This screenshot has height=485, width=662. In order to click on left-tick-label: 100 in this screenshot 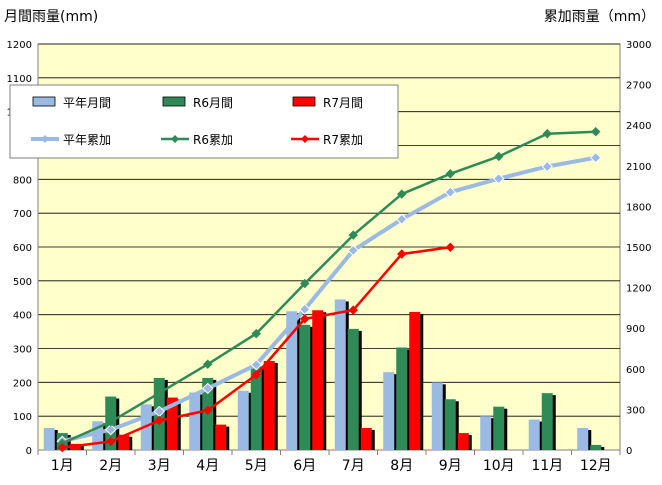, I will do `click(22, 417)`.